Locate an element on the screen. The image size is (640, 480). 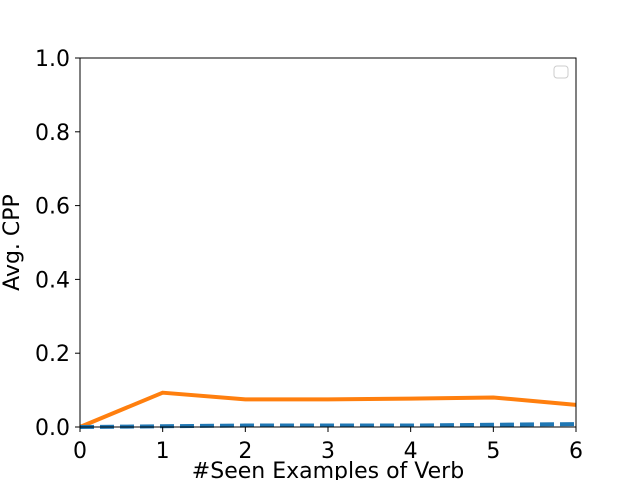
x-tick-label: 5 is located at coordinates (493, 451).